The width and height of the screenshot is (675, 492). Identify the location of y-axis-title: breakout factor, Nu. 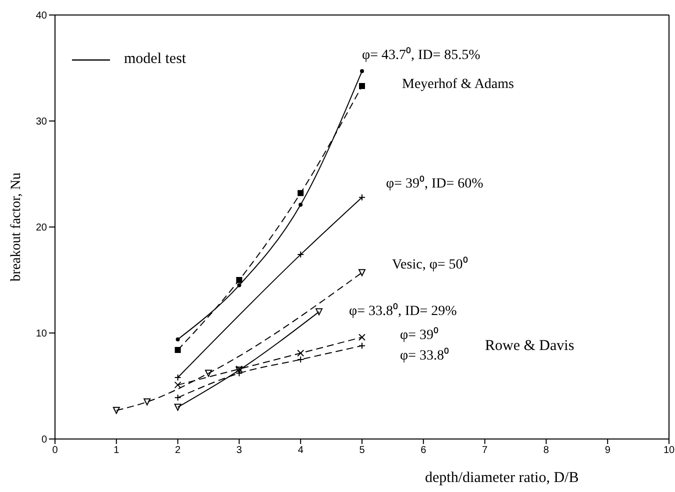
(16, 227).